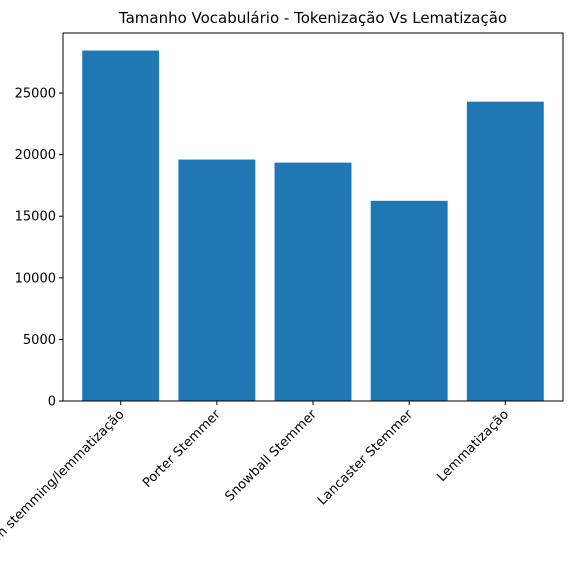 The height and width of the screenshot is (577, 570). Describe the element at coordinates (39, 340) in the screenshot. I see `y-tick-label-1: 5000` at that location.